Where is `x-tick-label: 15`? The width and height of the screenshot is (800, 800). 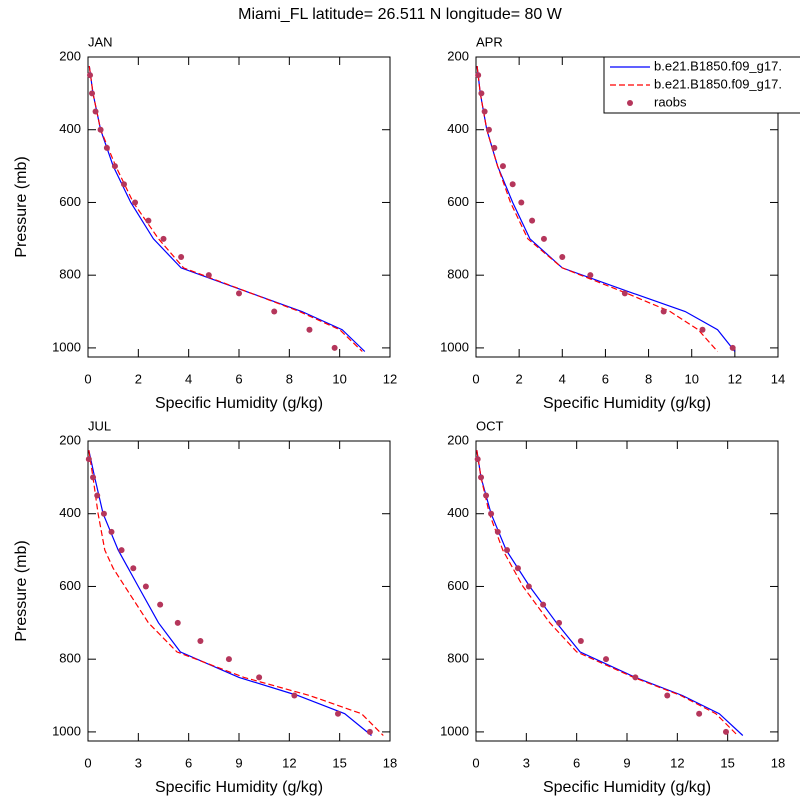
x-tick-label: 15 is located at coordinates (339, 762).